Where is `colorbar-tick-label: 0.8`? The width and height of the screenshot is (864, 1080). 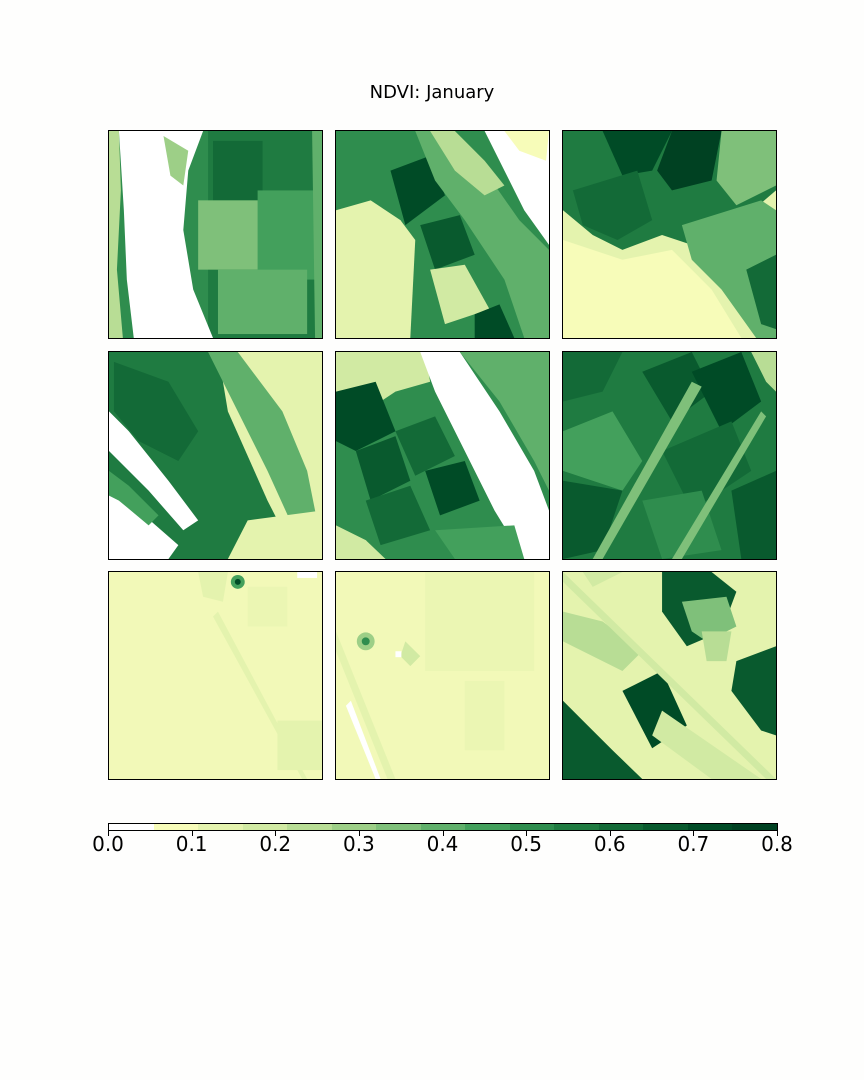 colorbar-tick-label: 0.8 is located at coordinates (777, 844).